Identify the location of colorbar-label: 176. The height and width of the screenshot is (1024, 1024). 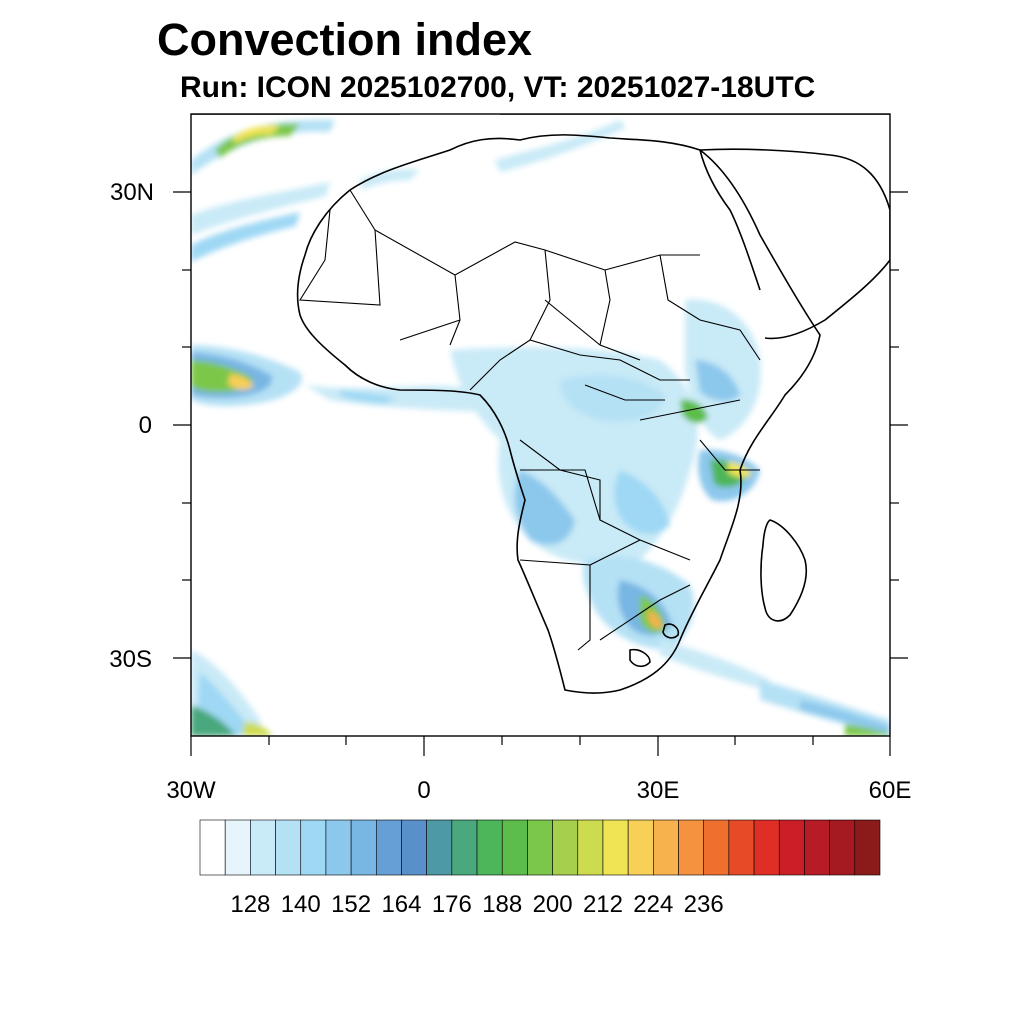
(452, 904).